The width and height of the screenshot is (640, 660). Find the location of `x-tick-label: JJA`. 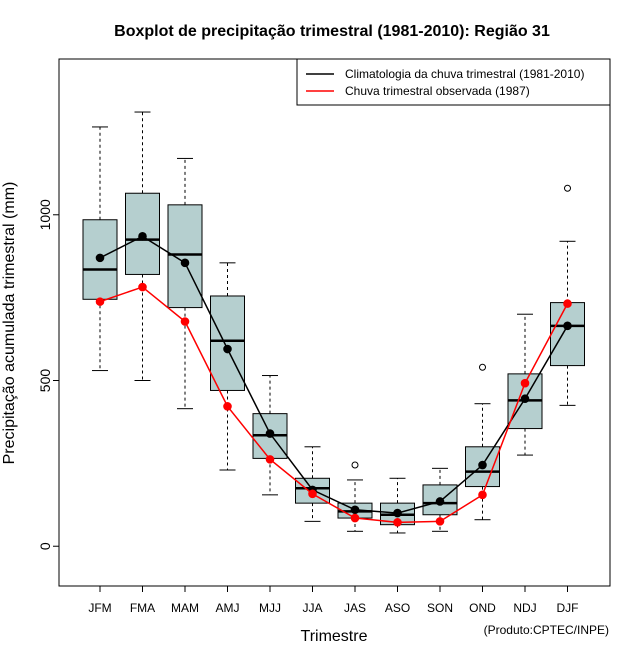

x-tick-label: JJA is located at coordinates (312, 608).